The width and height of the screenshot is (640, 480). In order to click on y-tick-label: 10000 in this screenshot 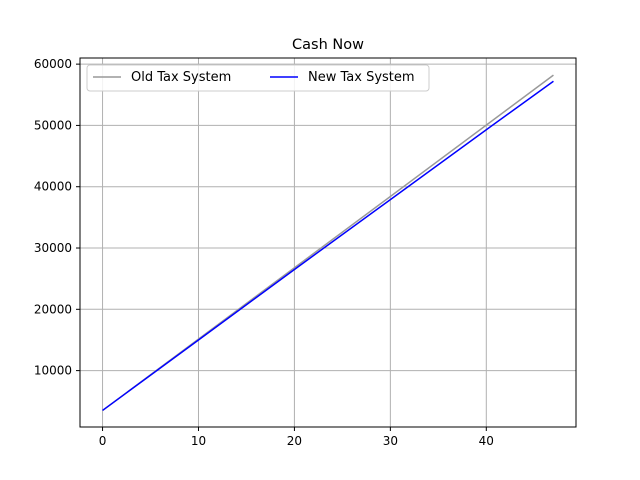, I will do `click(53, 371)`.